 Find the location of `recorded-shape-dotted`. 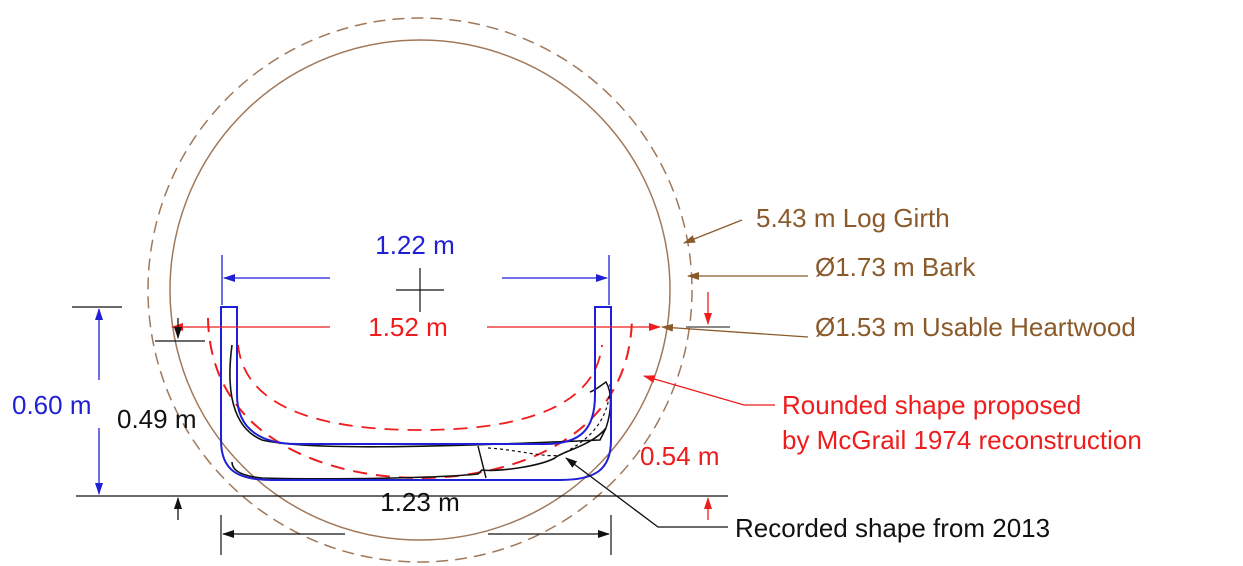

recorded-shape-dotted is located at coordinates (549, 420).